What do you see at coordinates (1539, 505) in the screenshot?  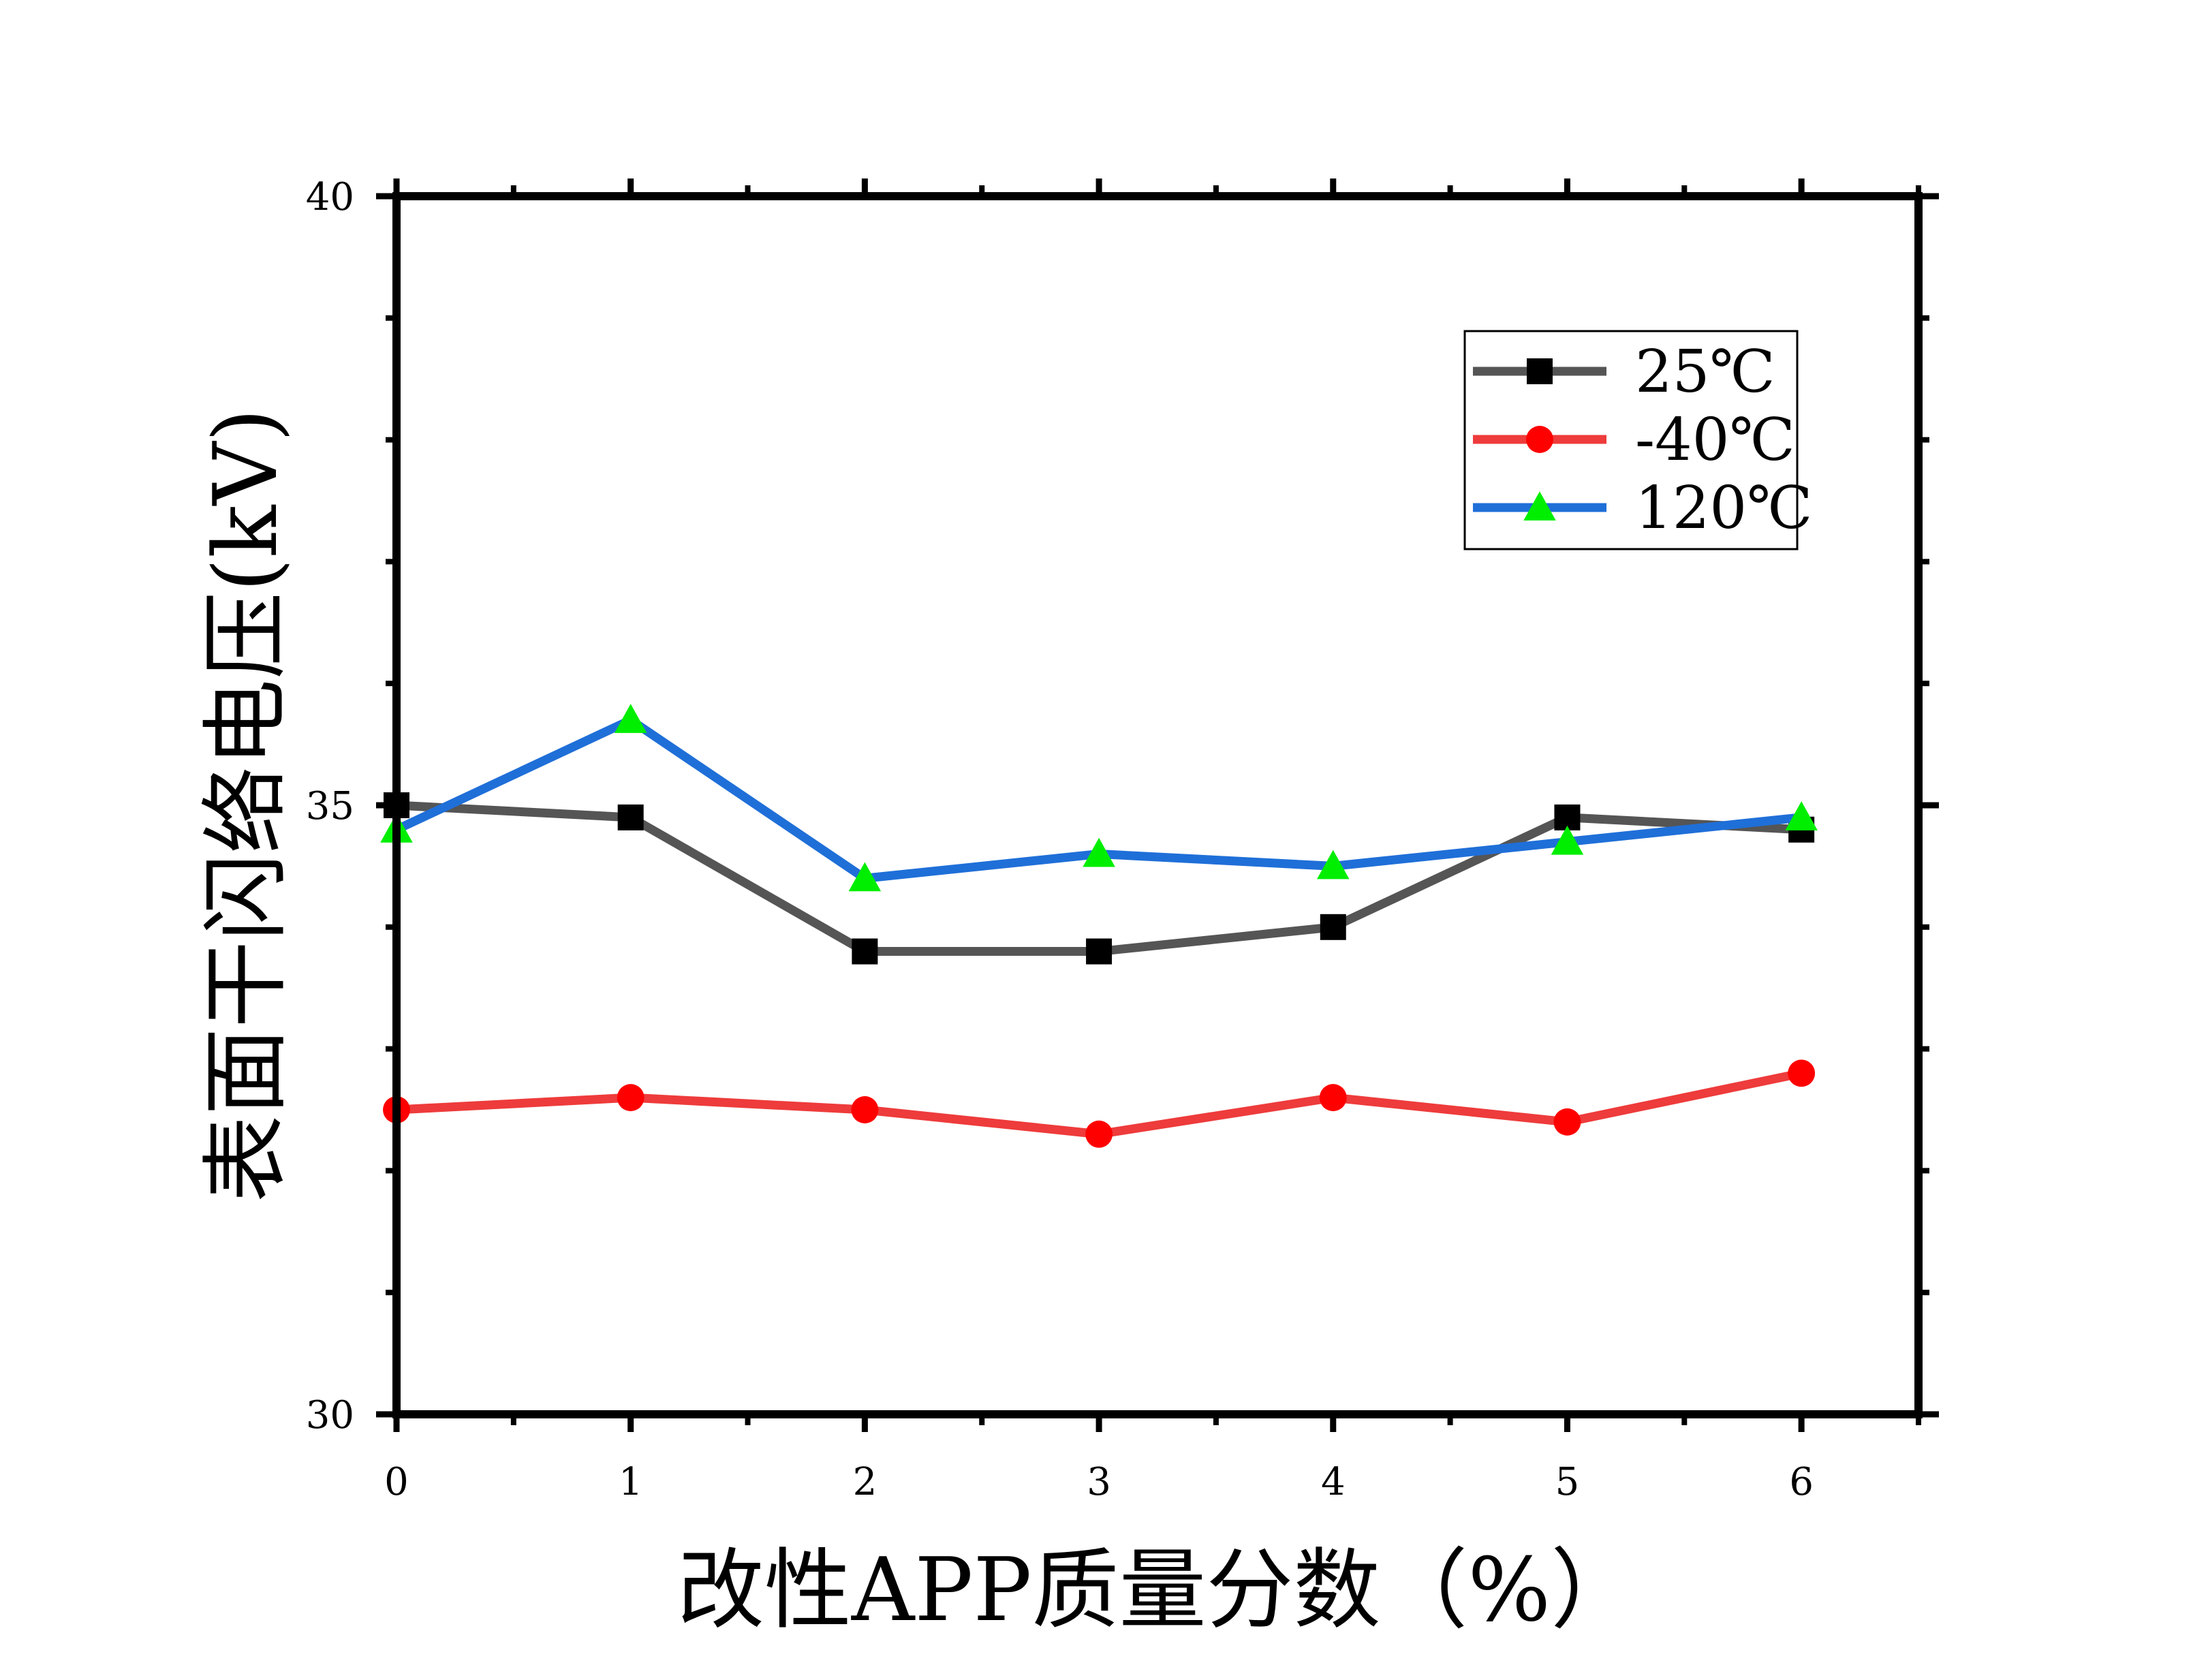 I see `legend-marker-triangle` at bounding box center [1539, 505].